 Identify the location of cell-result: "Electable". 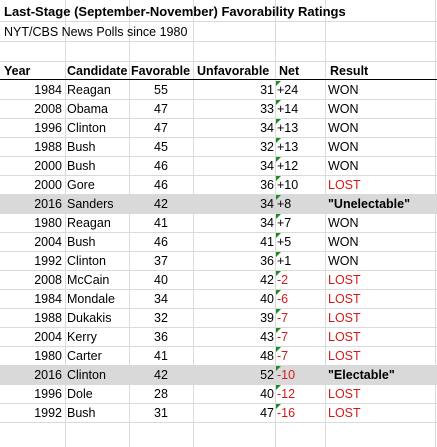
(361, 375).